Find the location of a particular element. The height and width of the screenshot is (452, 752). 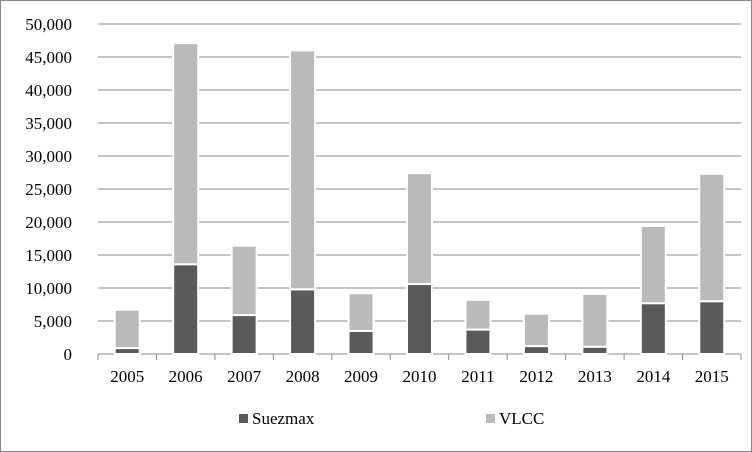

bar-suezmax-2011 is located at coordinates (478, 341).